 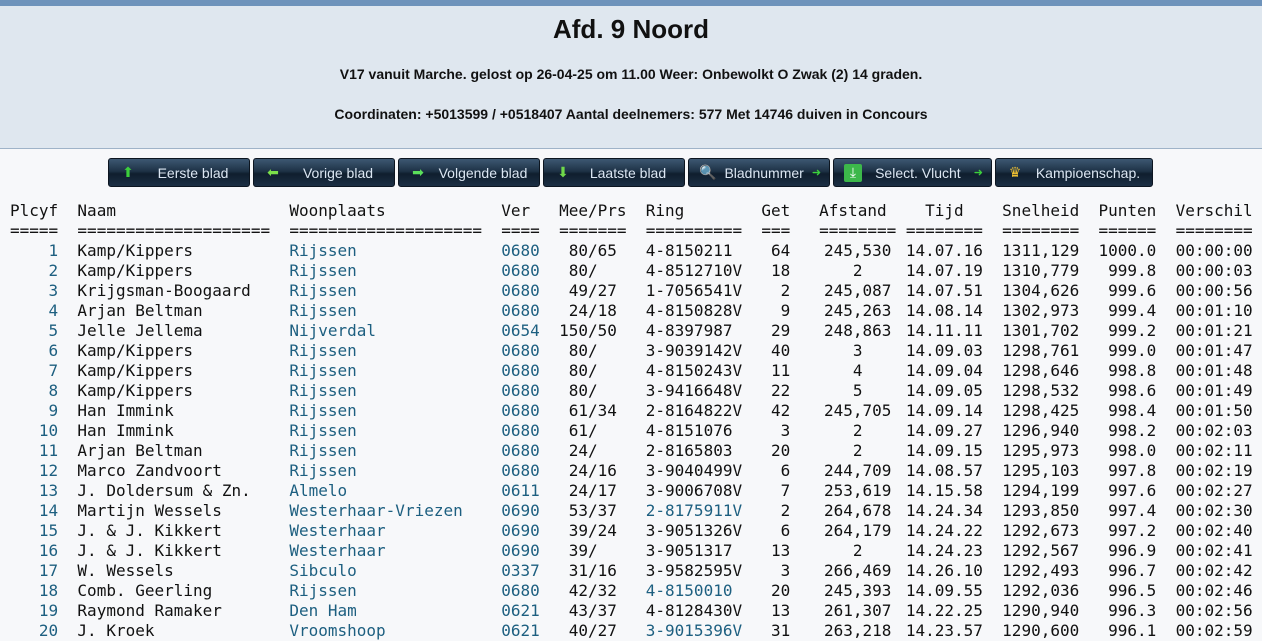 I want to click on cell-speed: 1295,103, so click(x=1041, y=470).